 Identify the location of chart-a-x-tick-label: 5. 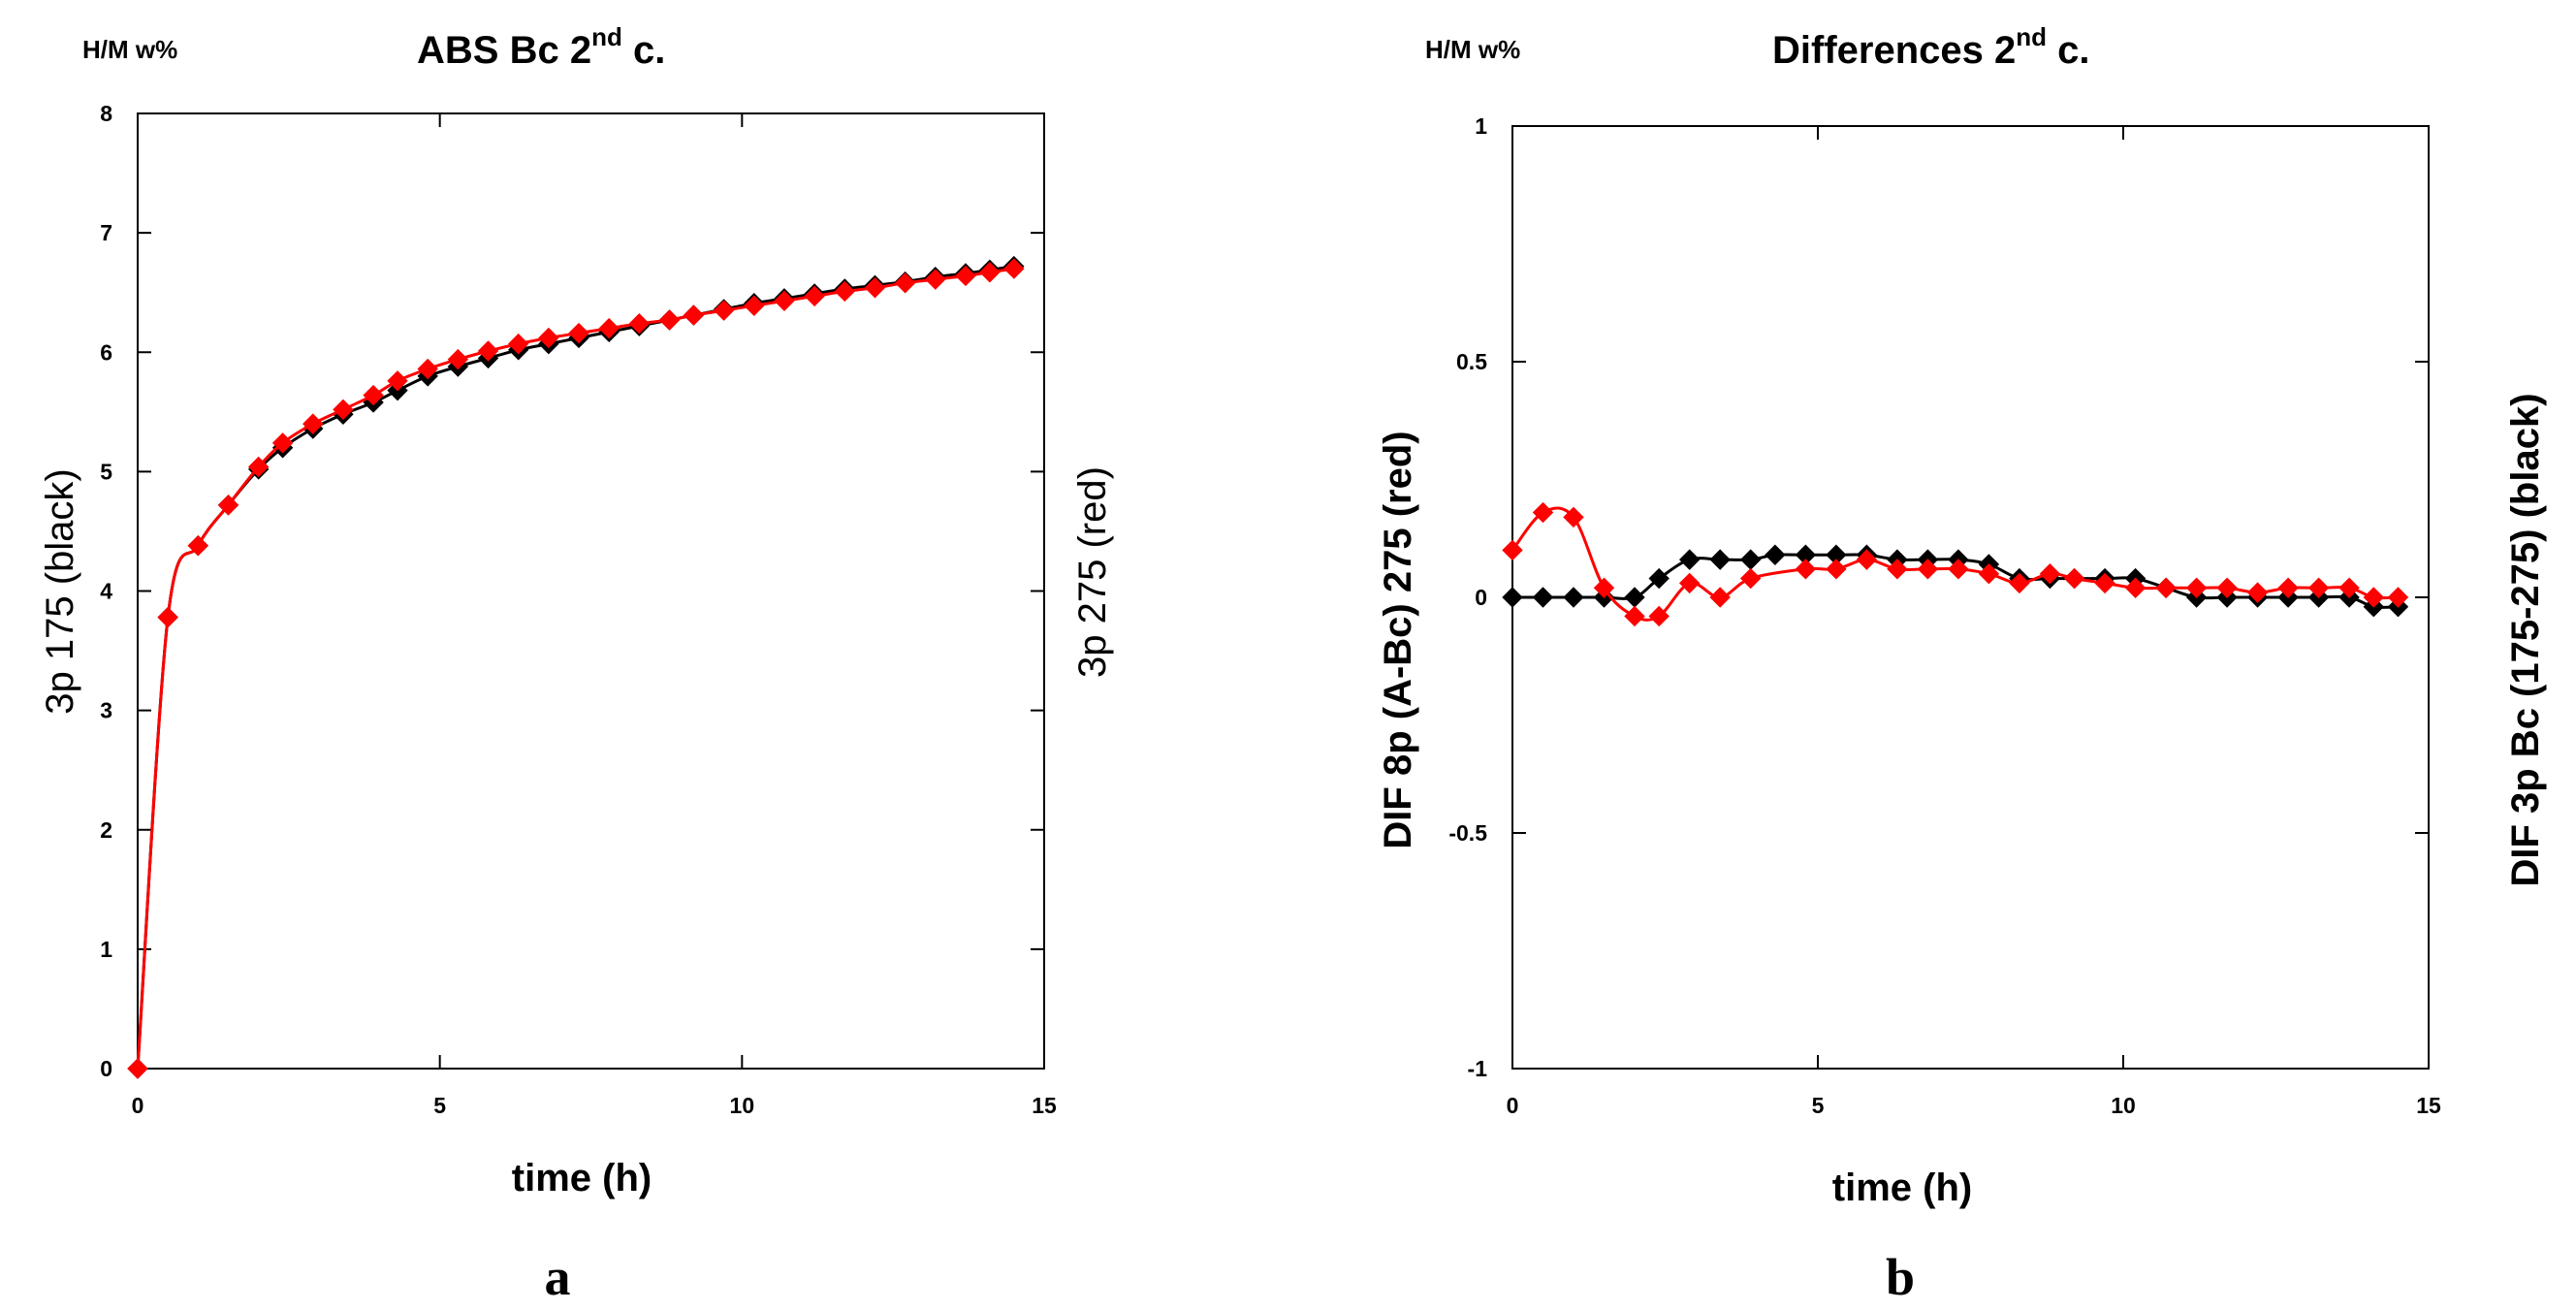
(439, 1105).